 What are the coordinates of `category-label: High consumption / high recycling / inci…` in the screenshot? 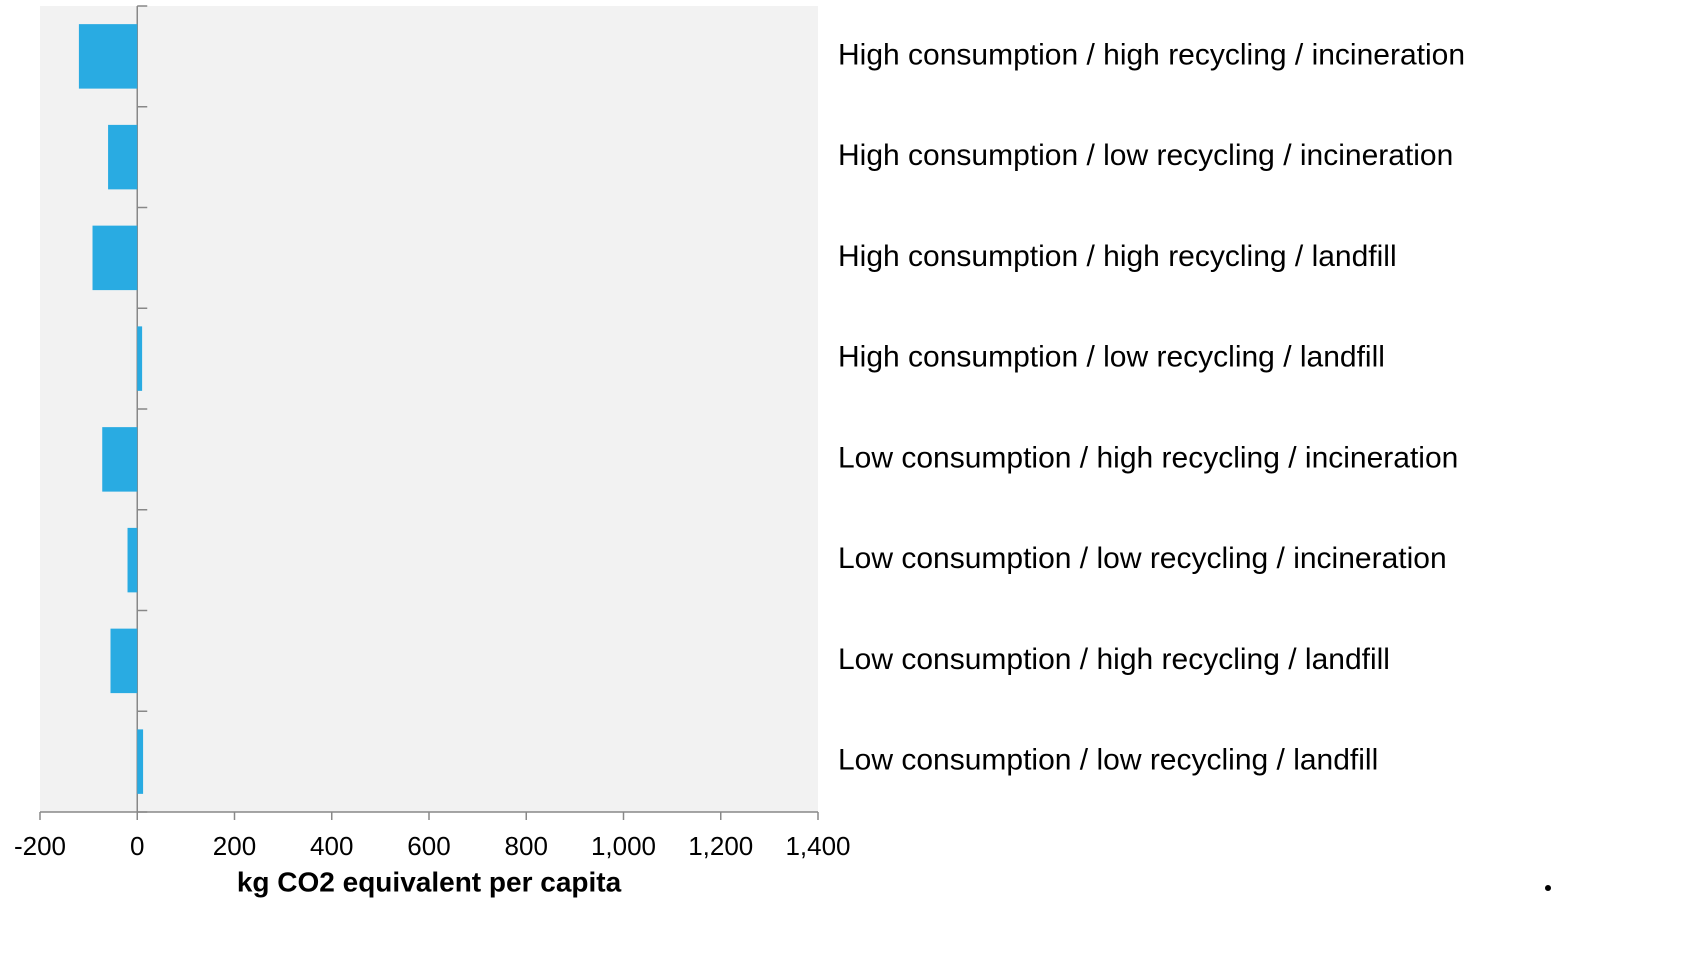 It's located at (1151, 54).